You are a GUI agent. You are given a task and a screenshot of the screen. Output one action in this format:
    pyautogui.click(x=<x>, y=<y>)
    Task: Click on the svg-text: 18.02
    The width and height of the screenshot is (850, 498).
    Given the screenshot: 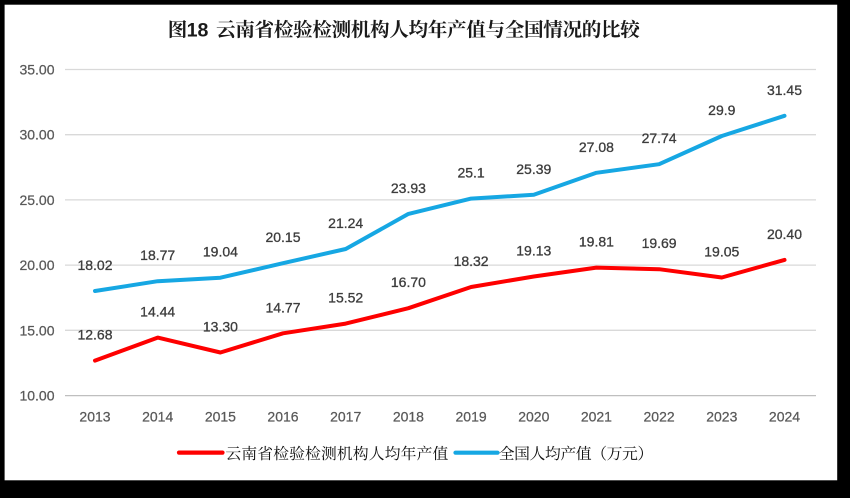 What is the action you would take?
    pyautogui.click(x=94, y=265)
    